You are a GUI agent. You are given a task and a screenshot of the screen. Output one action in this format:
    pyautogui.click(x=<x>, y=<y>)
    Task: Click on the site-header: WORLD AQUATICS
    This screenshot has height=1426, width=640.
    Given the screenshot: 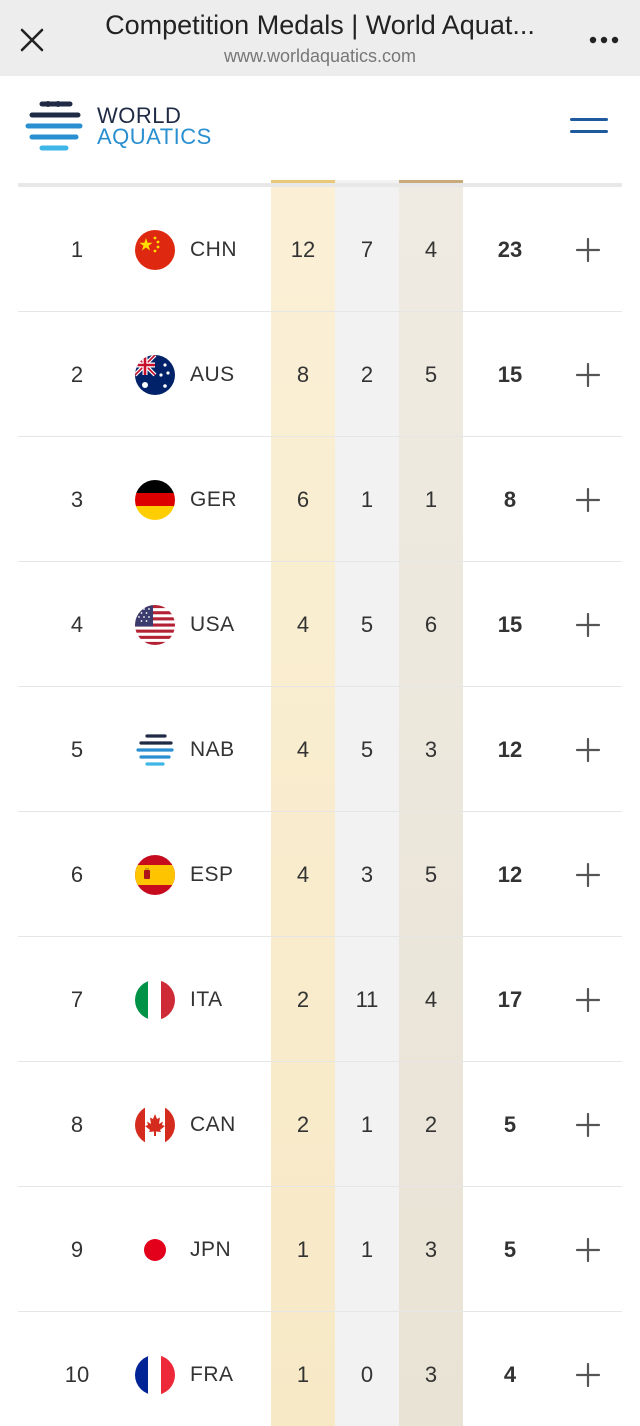 What is the action you would take?
    pyautogui.click(x=320, y=128)
    